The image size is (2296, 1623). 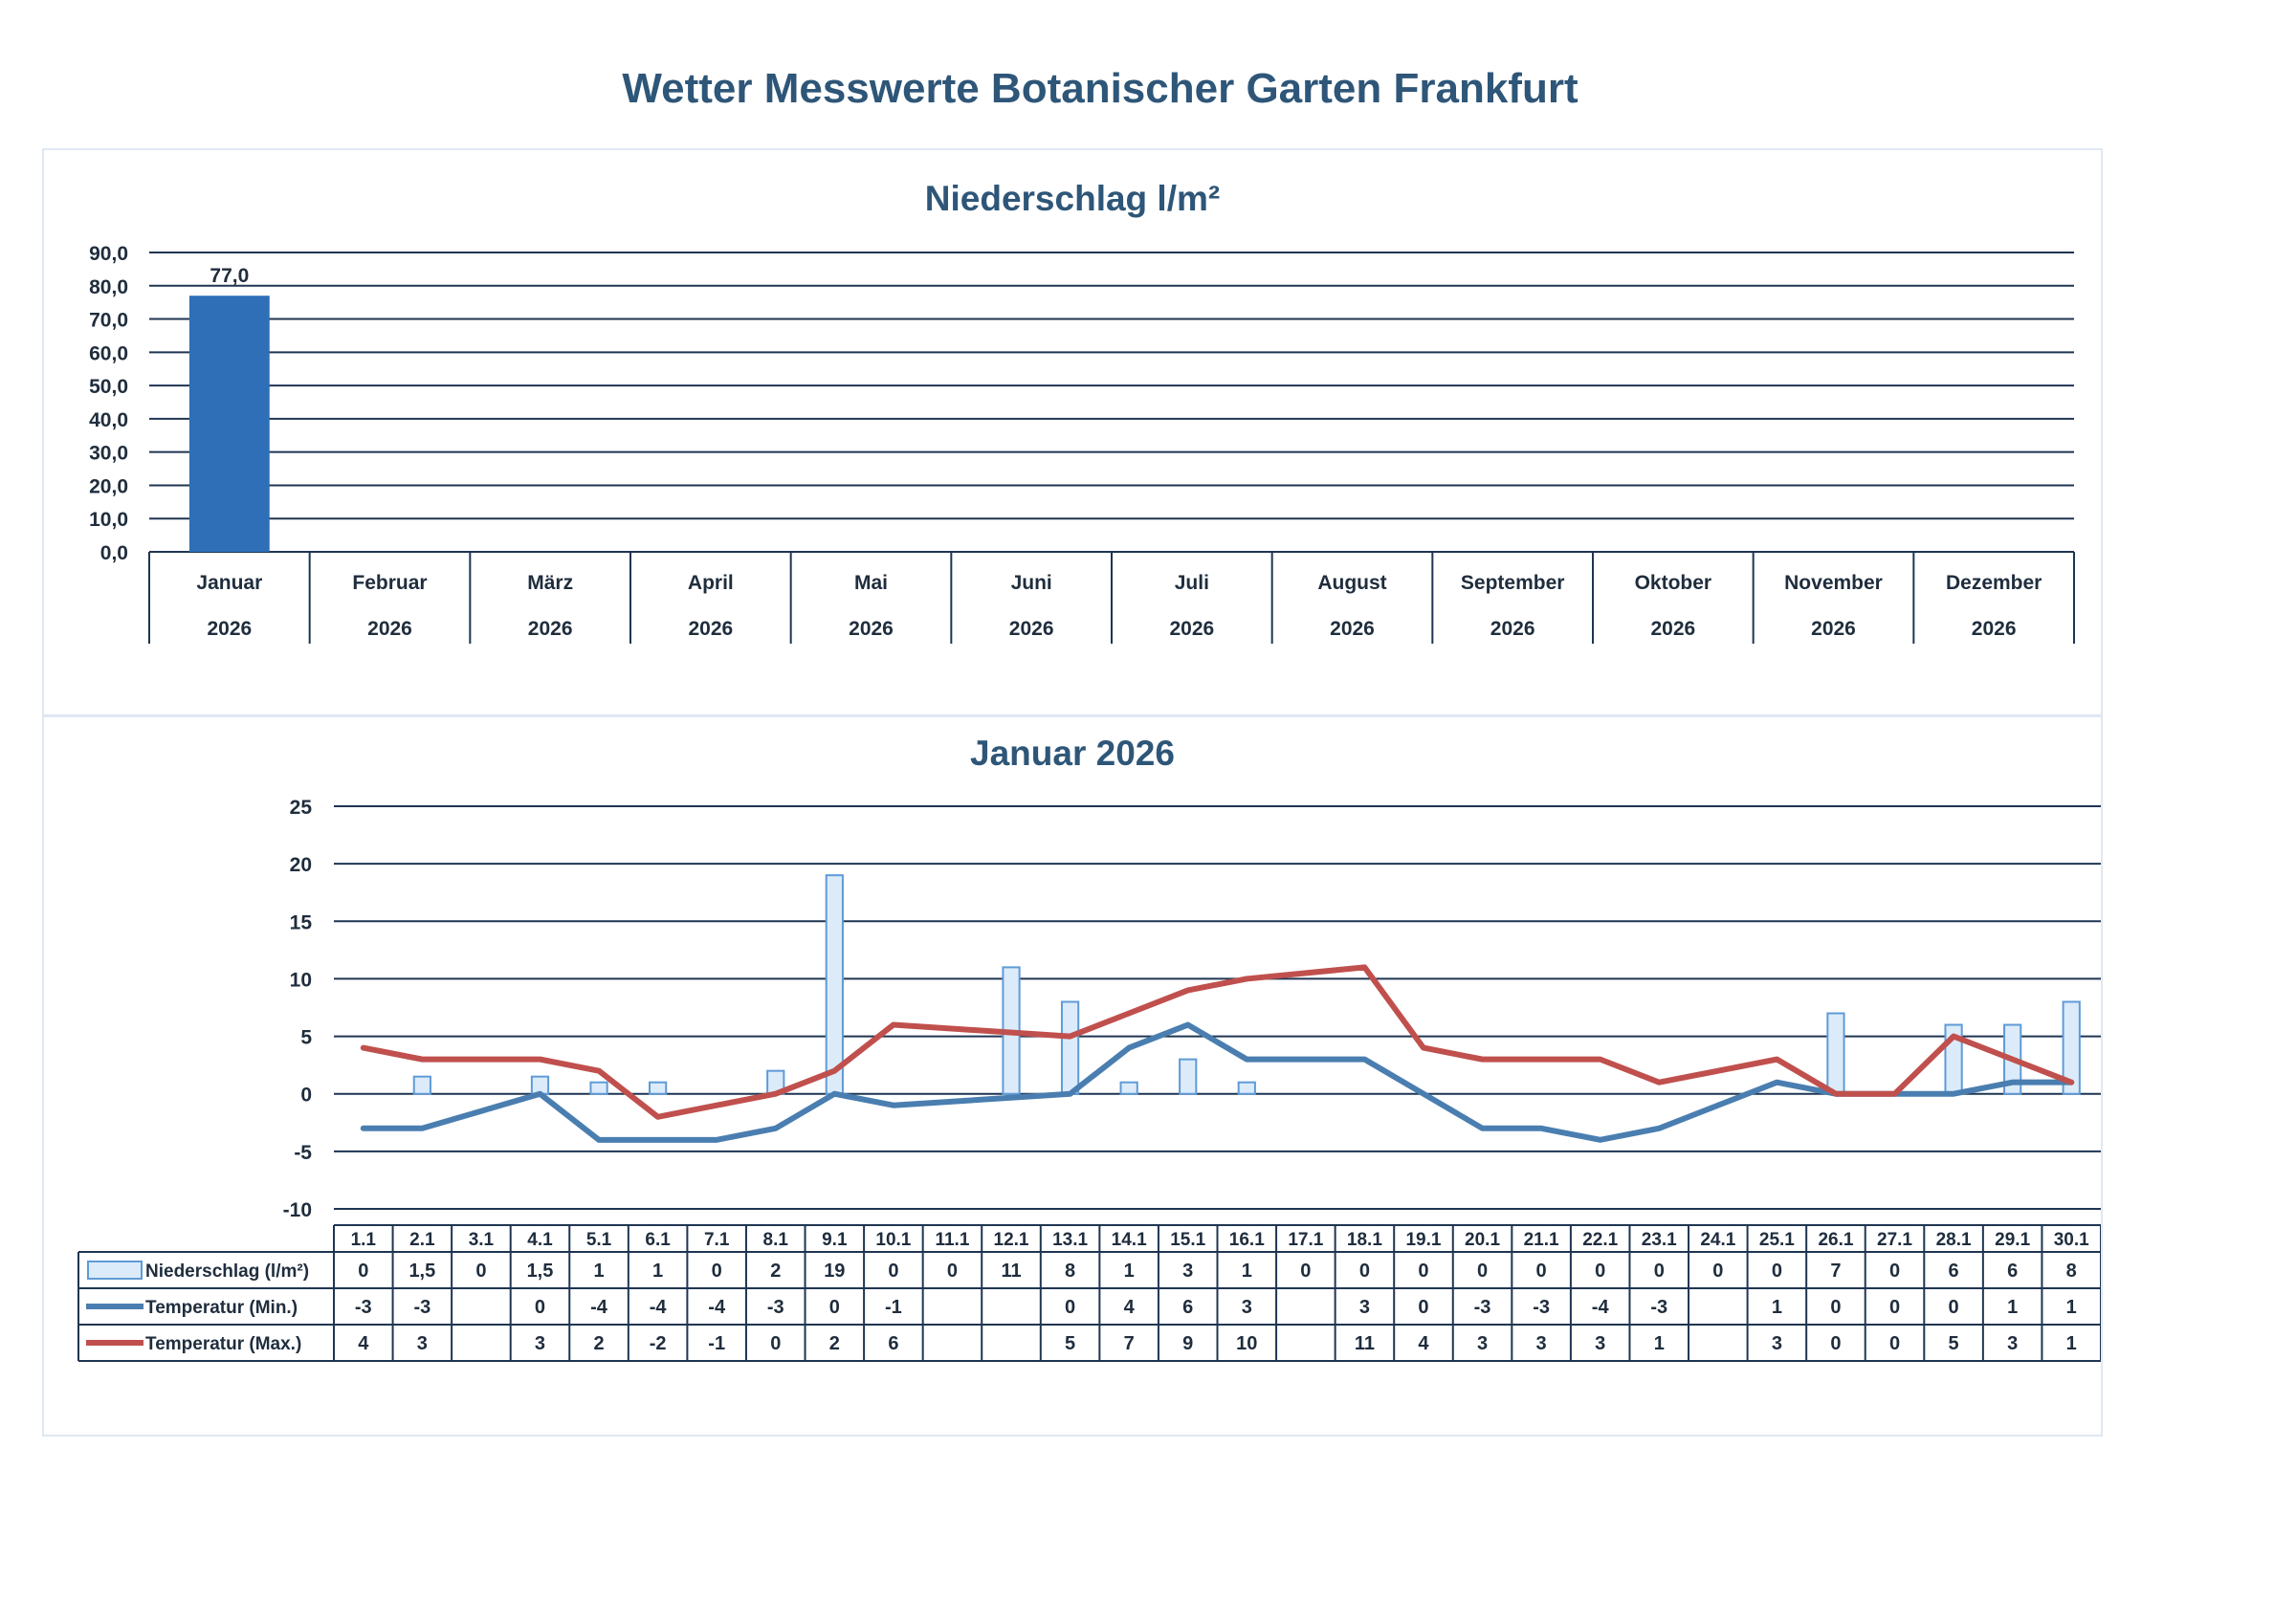 I want to click on data-label: 77,0, so click(x=229, y=276).